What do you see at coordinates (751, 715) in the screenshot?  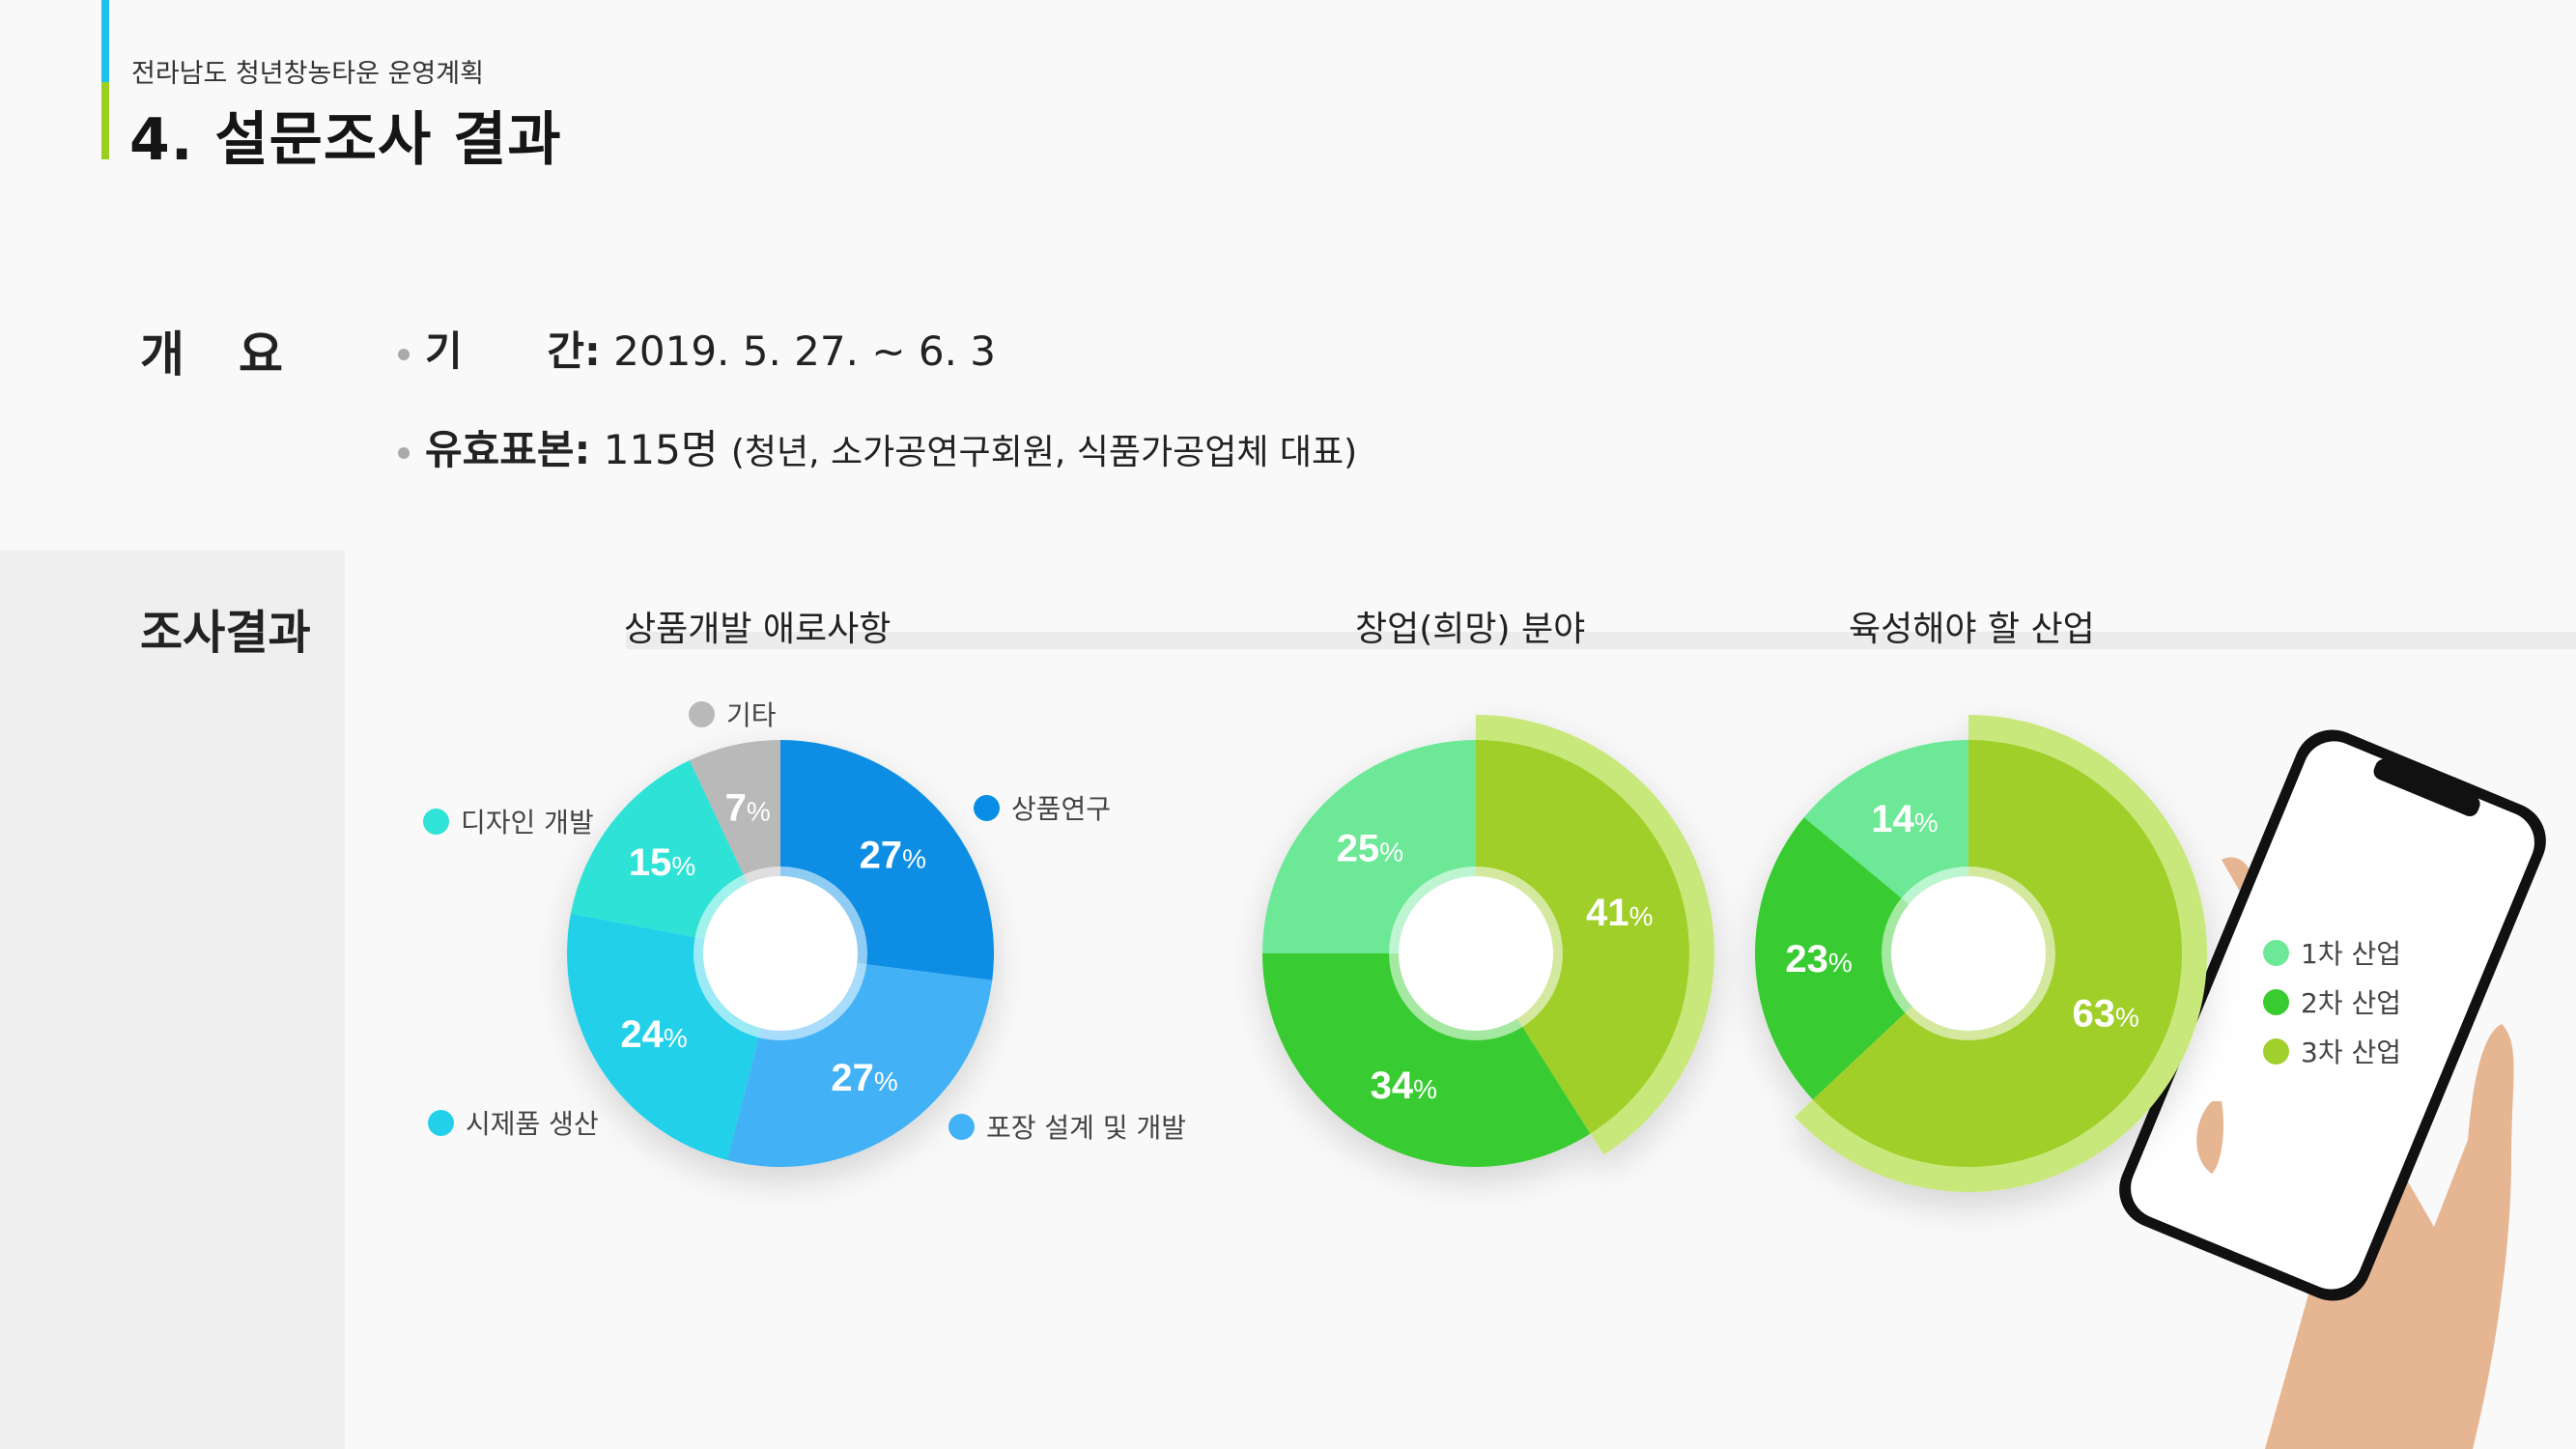 I see `legend-label: 기타` at bounding box center [751, 715].